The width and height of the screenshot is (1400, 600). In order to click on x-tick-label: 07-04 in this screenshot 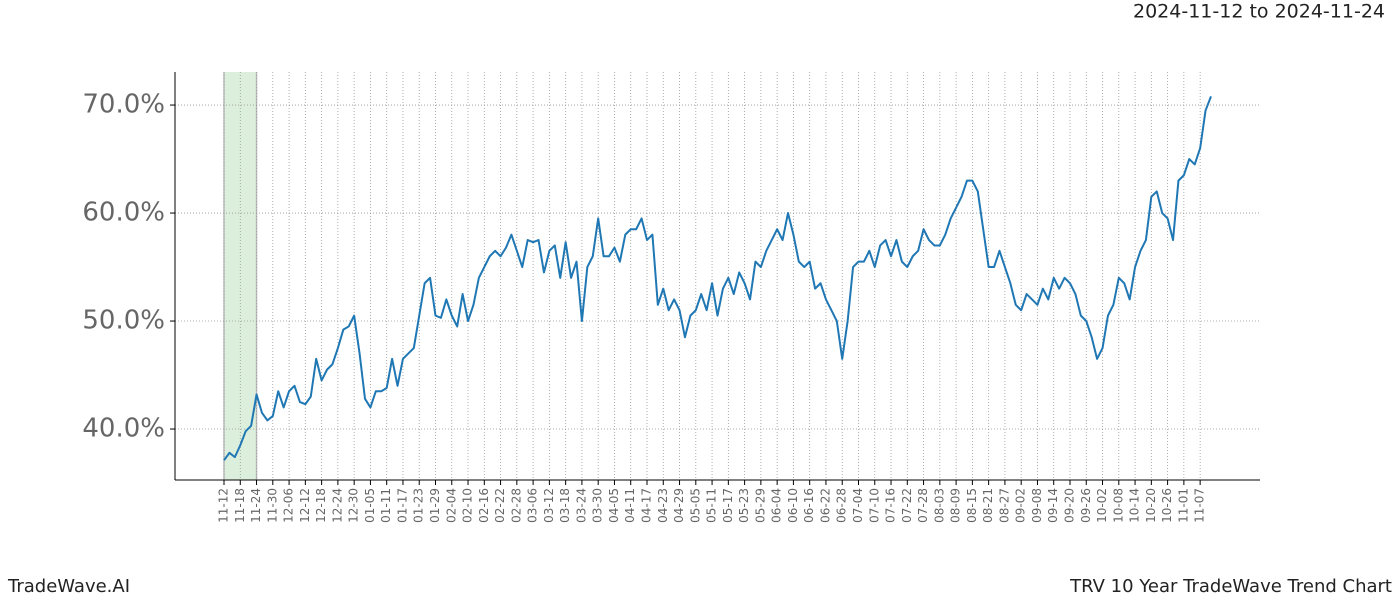, I will do `click(858, 505)`.